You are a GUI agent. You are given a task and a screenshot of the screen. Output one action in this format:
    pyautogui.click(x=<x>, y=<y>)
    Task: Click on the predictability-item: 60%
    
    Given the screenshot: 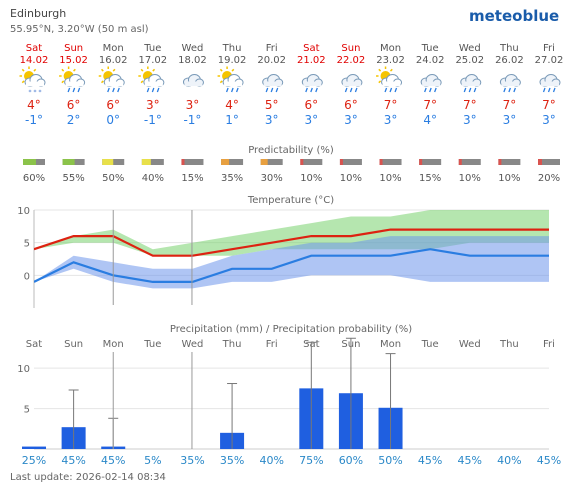 What is the action you would take?
    pyautogui.click(x=34, y=171)
    